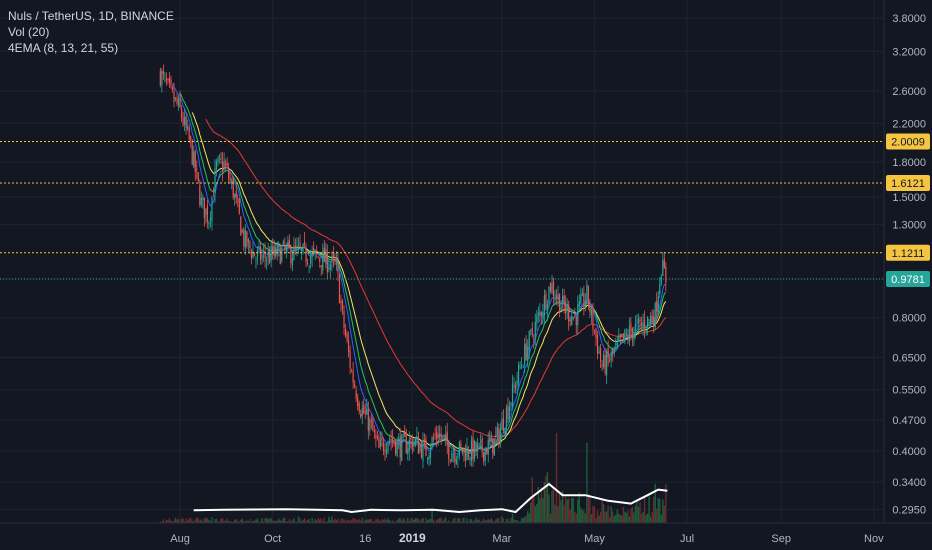 This screenshot has width=932, height=550. Describe the element at coordinates (91, 16) in the screenshot. I see `symbol-legend: Nuls / TetherUS, 1D, BINANCE` at that location.